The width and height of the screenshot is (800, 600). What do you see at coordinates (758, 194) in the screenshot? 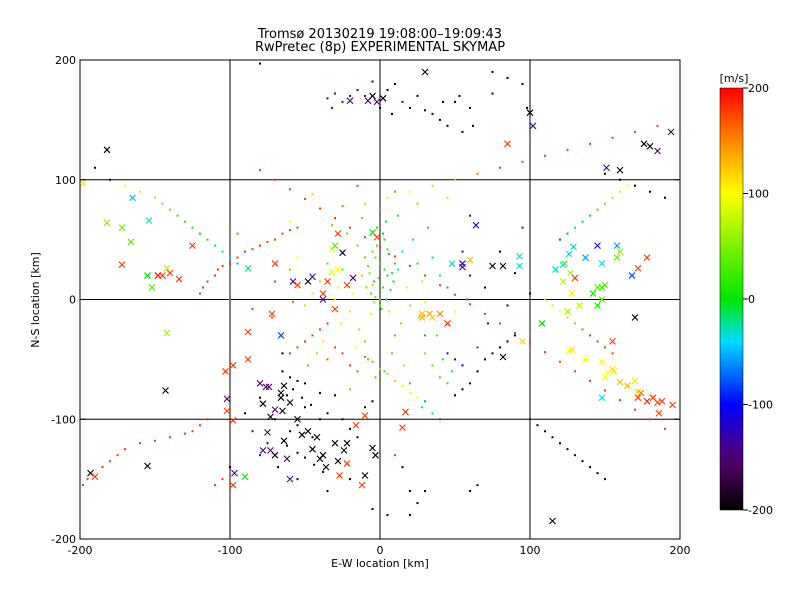
I see `colorbar-tick-label: 100` at bounding box center [758, 194].